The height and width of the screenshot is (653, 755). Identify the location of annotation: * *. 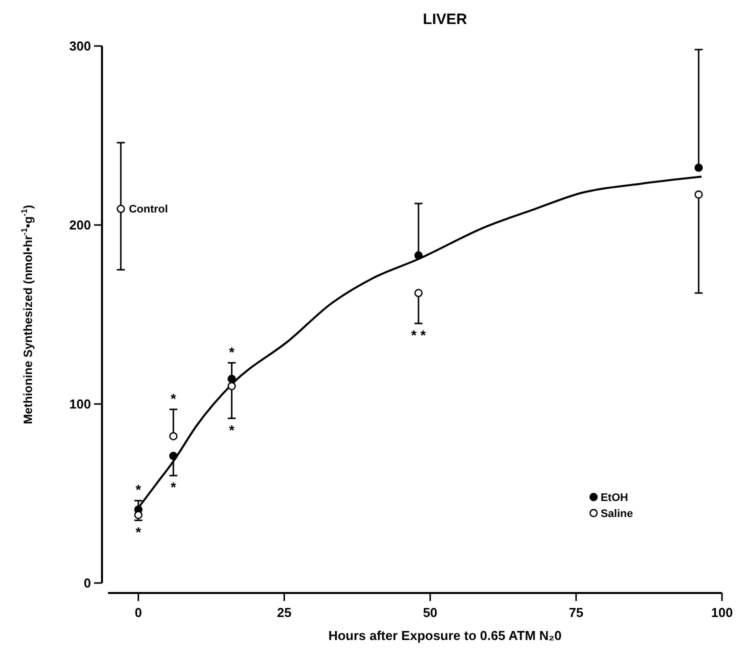
(418, 334).